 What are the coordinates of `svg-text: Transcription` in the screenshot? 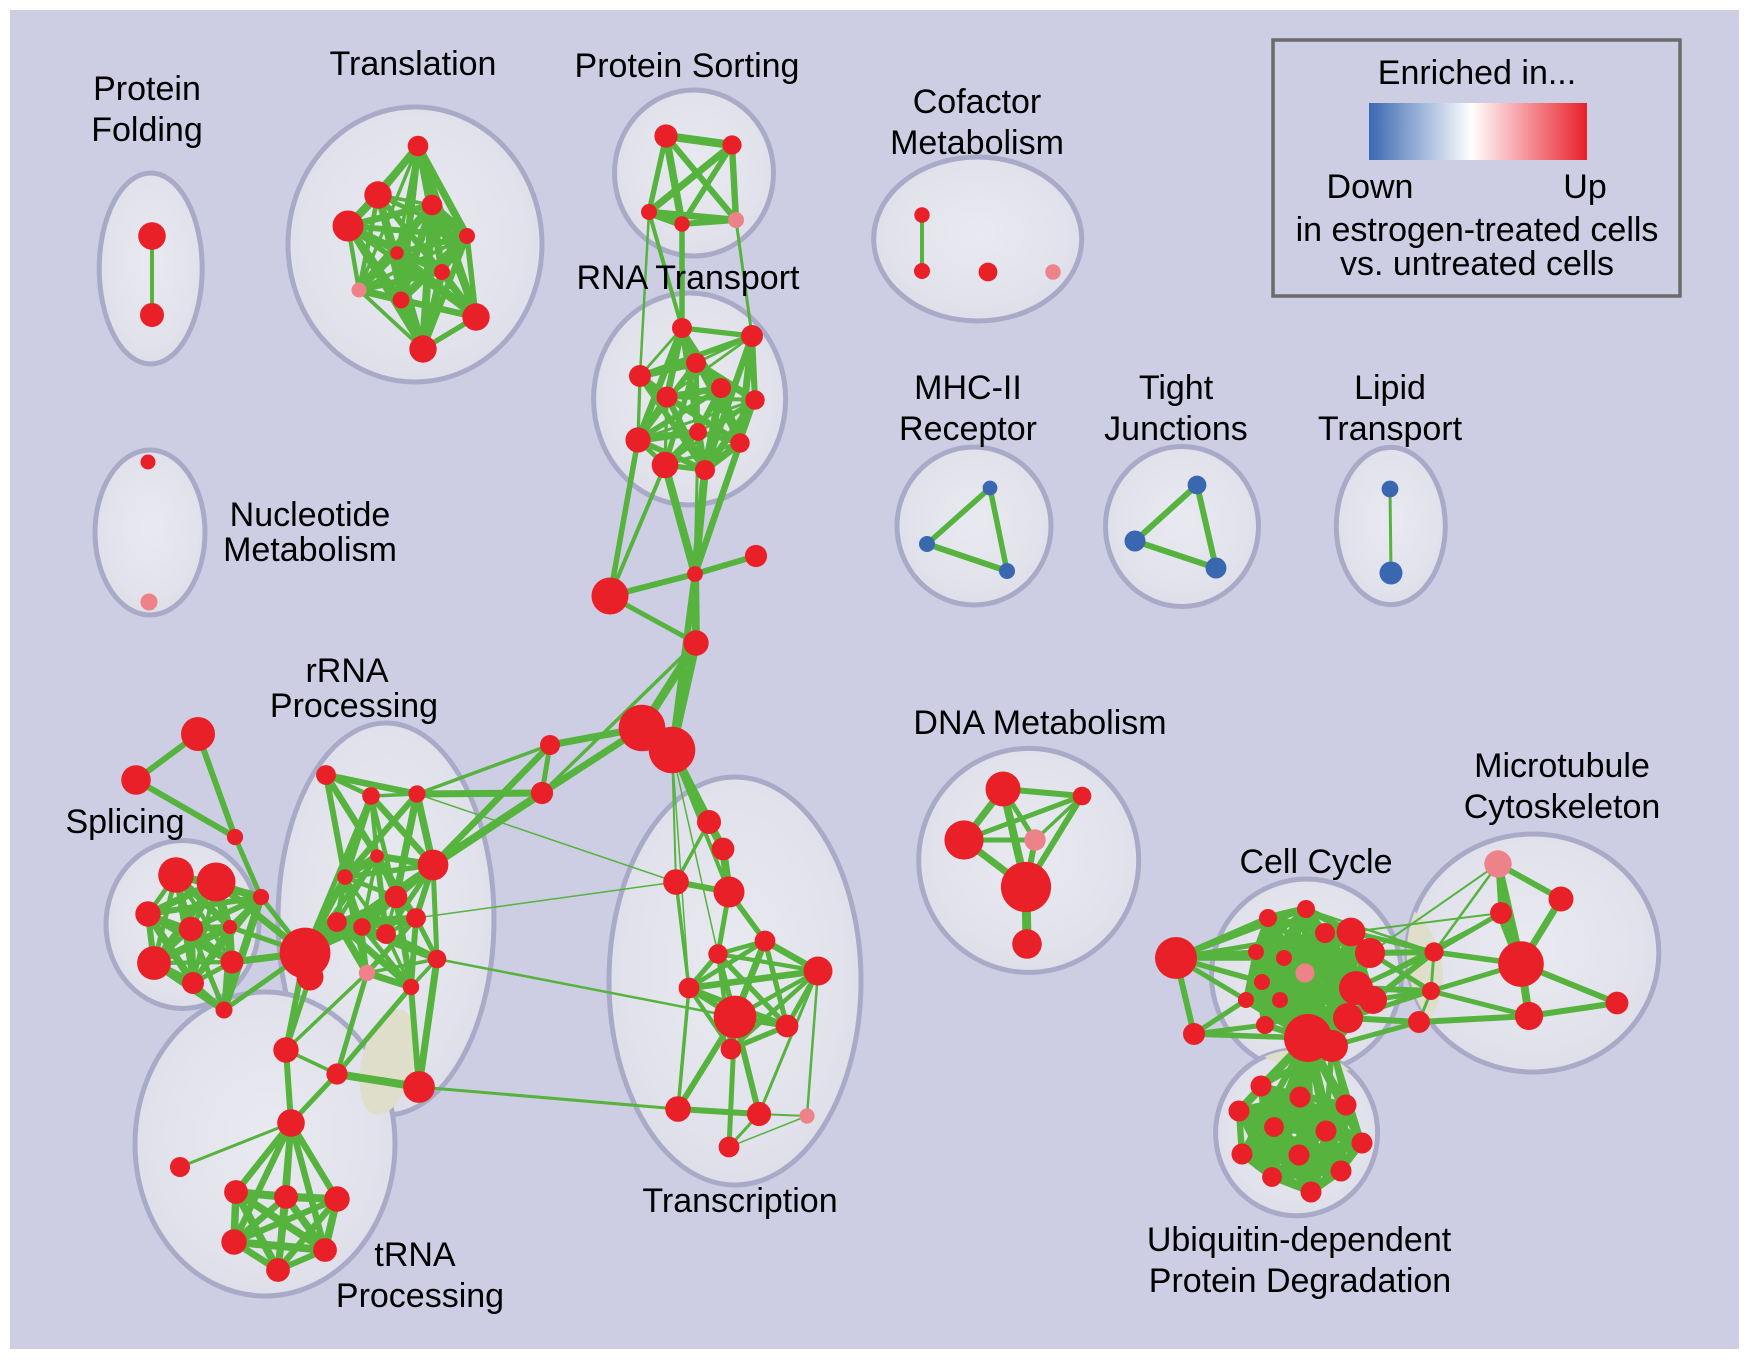 It's located at (739, 1201).